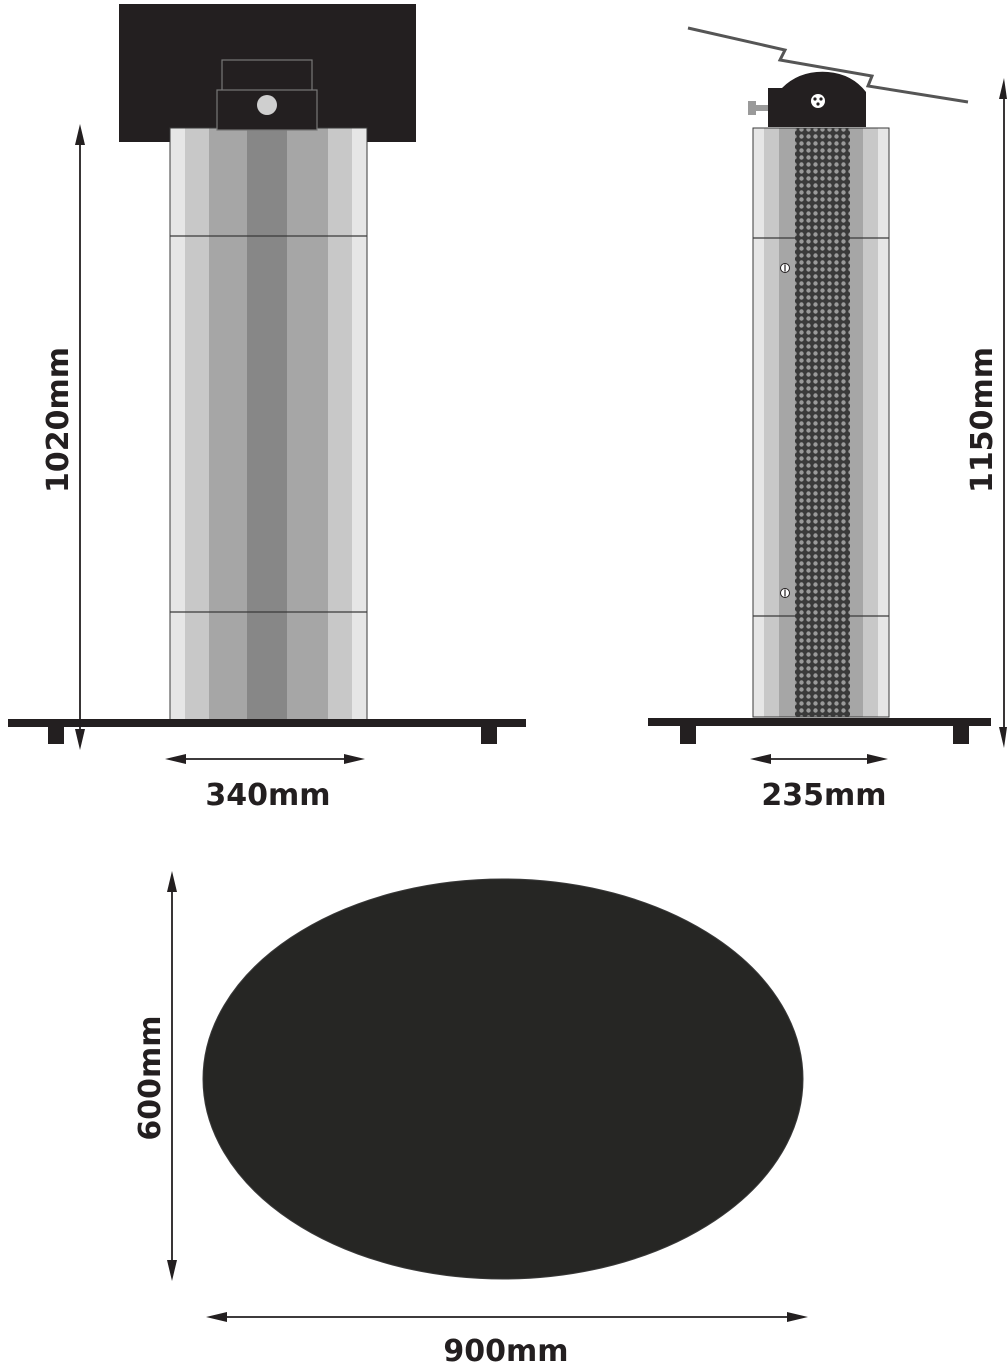 This screenshot has height=1368, width=1007. I want to click on side-base-plate, so click(819, 722).